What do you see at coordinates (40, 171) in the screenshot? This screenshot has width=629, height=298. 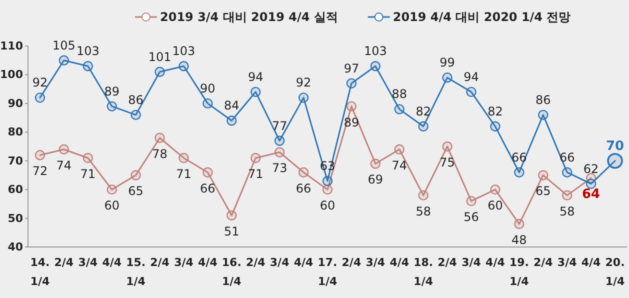 I see `data-label: 72` at bounding box center [40, 171].